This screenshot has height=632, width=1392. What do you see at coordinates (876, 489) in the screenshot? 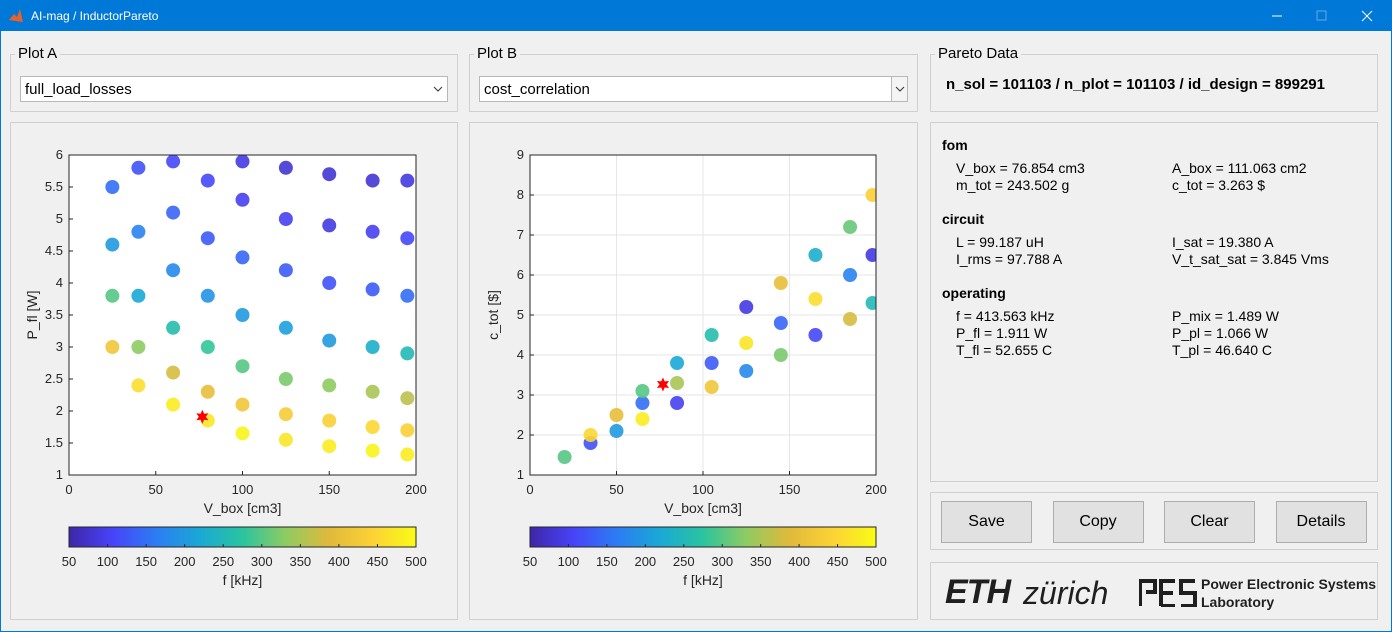
I see `x-tick-label: 200` at bounding box center [876, 489].